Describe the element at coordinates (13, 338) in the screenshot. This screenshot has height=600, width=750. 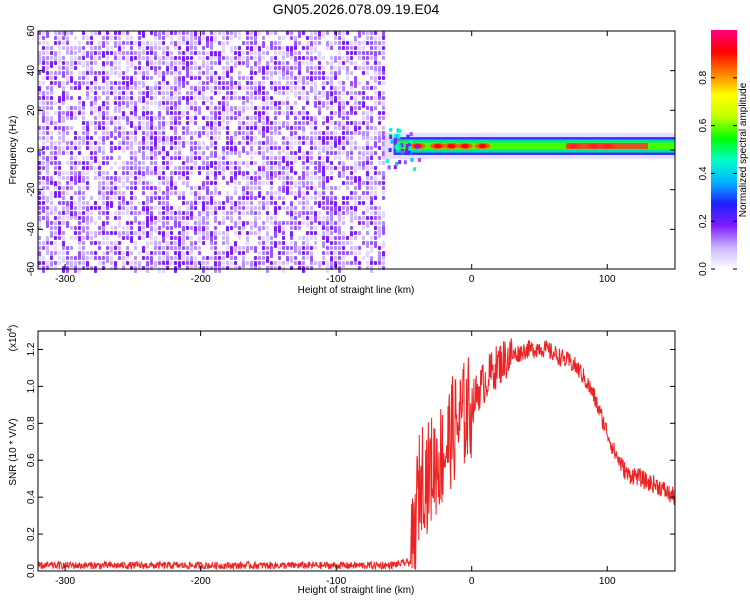
I see `snr-scale-factor: (x104)` at that location.